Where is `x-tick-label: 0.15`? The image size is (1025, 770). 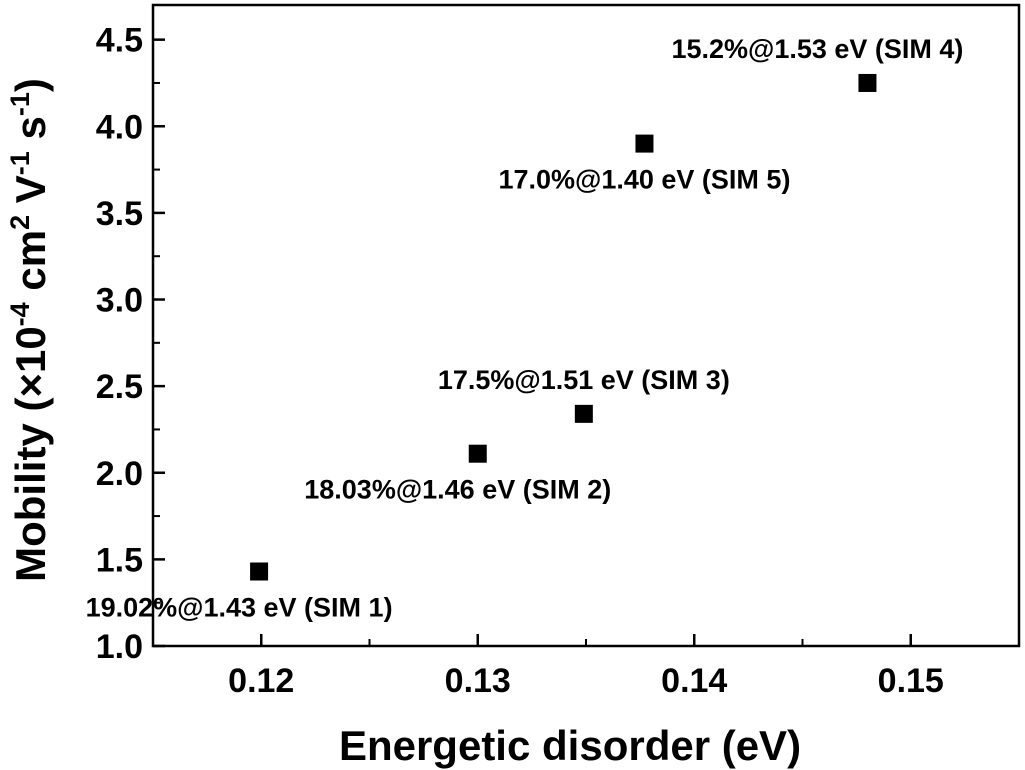 x-tick-label: 0.15 is located at coordinates (911, 681).